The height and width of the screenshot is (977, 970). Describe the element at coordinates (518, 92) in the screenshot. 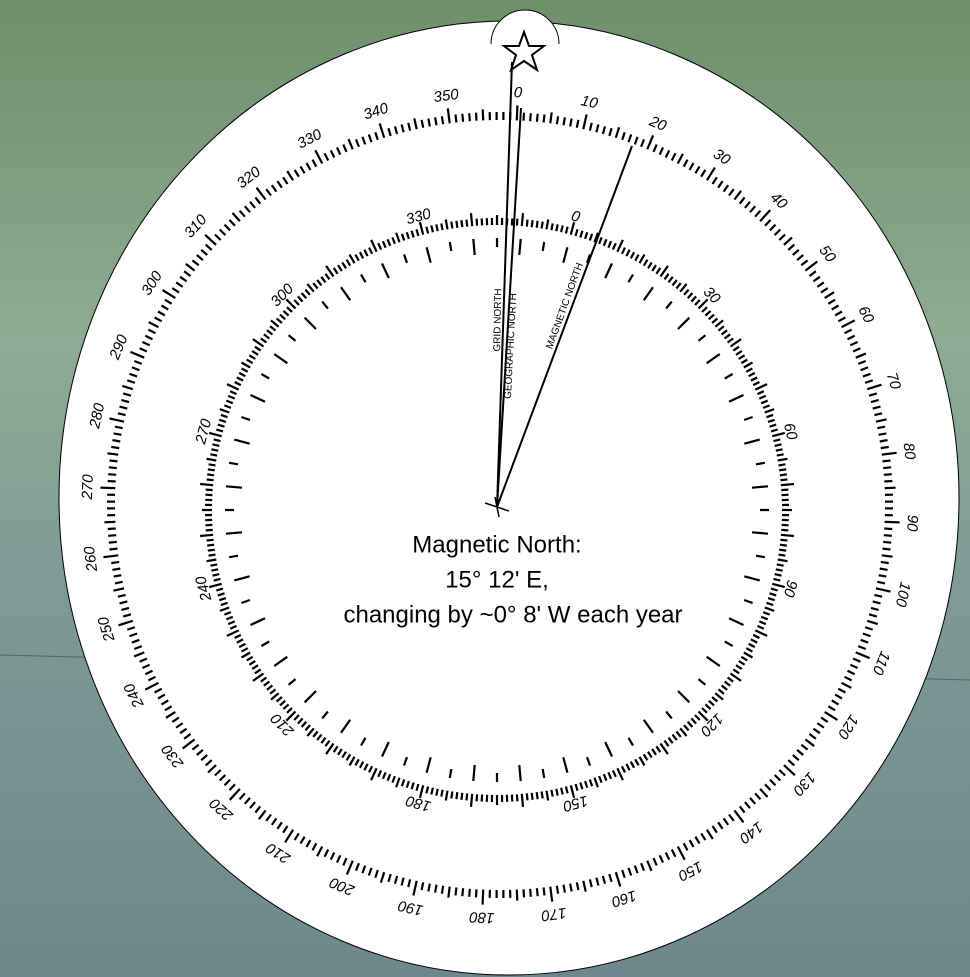

I see `ring-label: 0` at that location.